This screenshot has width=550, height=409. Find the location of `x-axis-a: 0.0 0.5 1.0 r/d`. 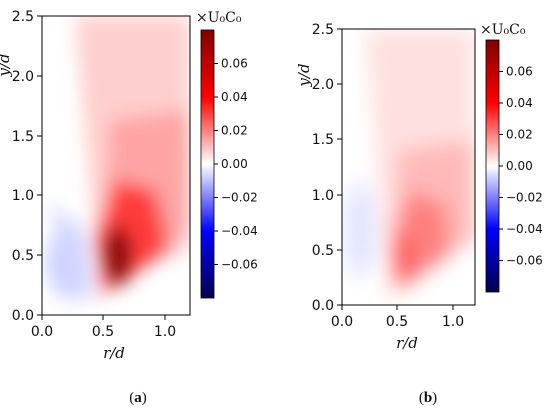

x-axis-a: 0.0 0.5 1.0 r/d is located at coordinates (103, 338).